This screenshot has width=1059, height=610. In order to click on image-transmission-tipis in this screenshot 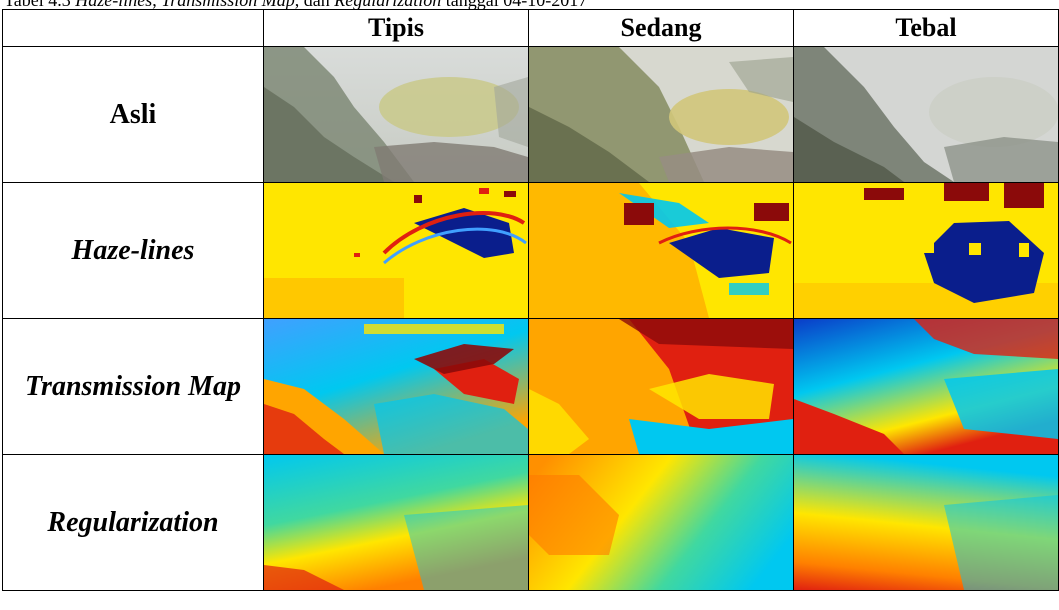, I will do `click(396, 386)`.